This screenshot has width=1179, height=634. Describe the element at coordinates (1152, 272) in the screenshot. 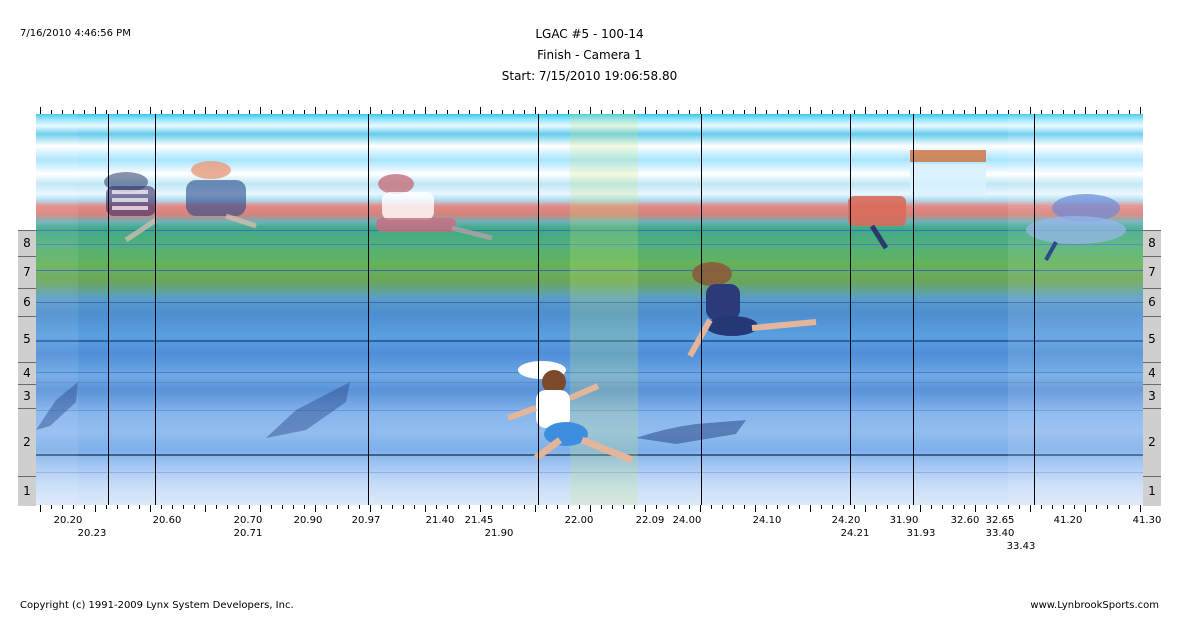

I see `lane-number: 7` at that location.